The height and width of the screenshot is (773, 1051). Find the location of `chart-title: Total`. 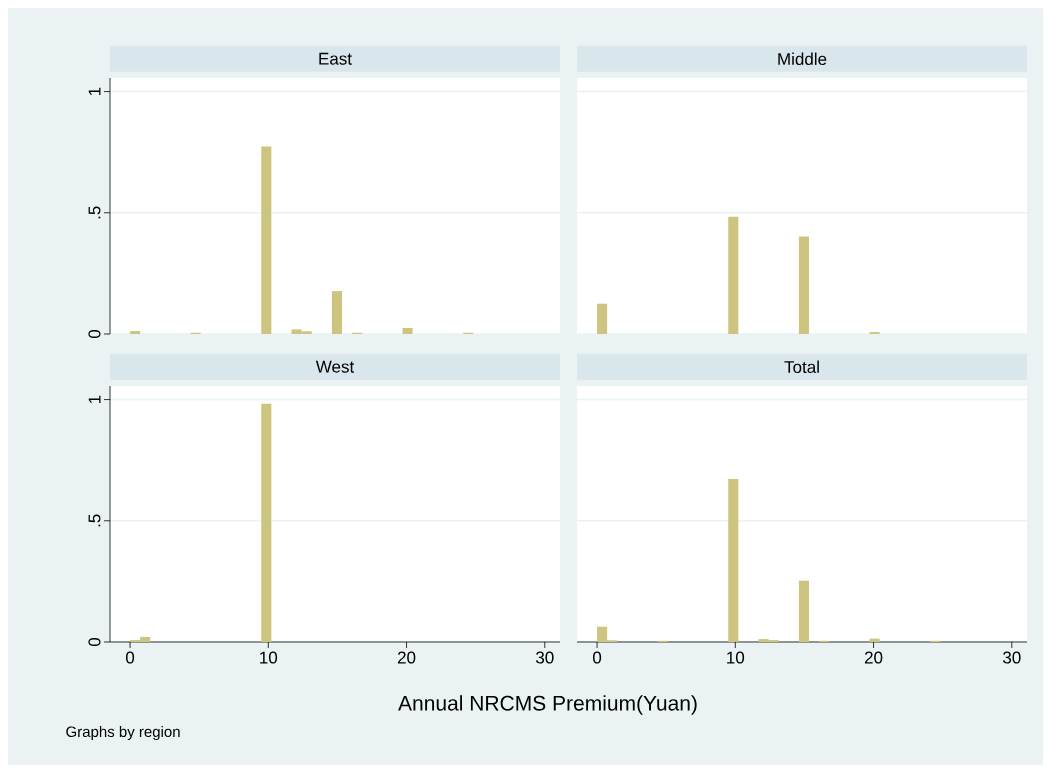

chart-title: Total is located at coordinates (801, 367).